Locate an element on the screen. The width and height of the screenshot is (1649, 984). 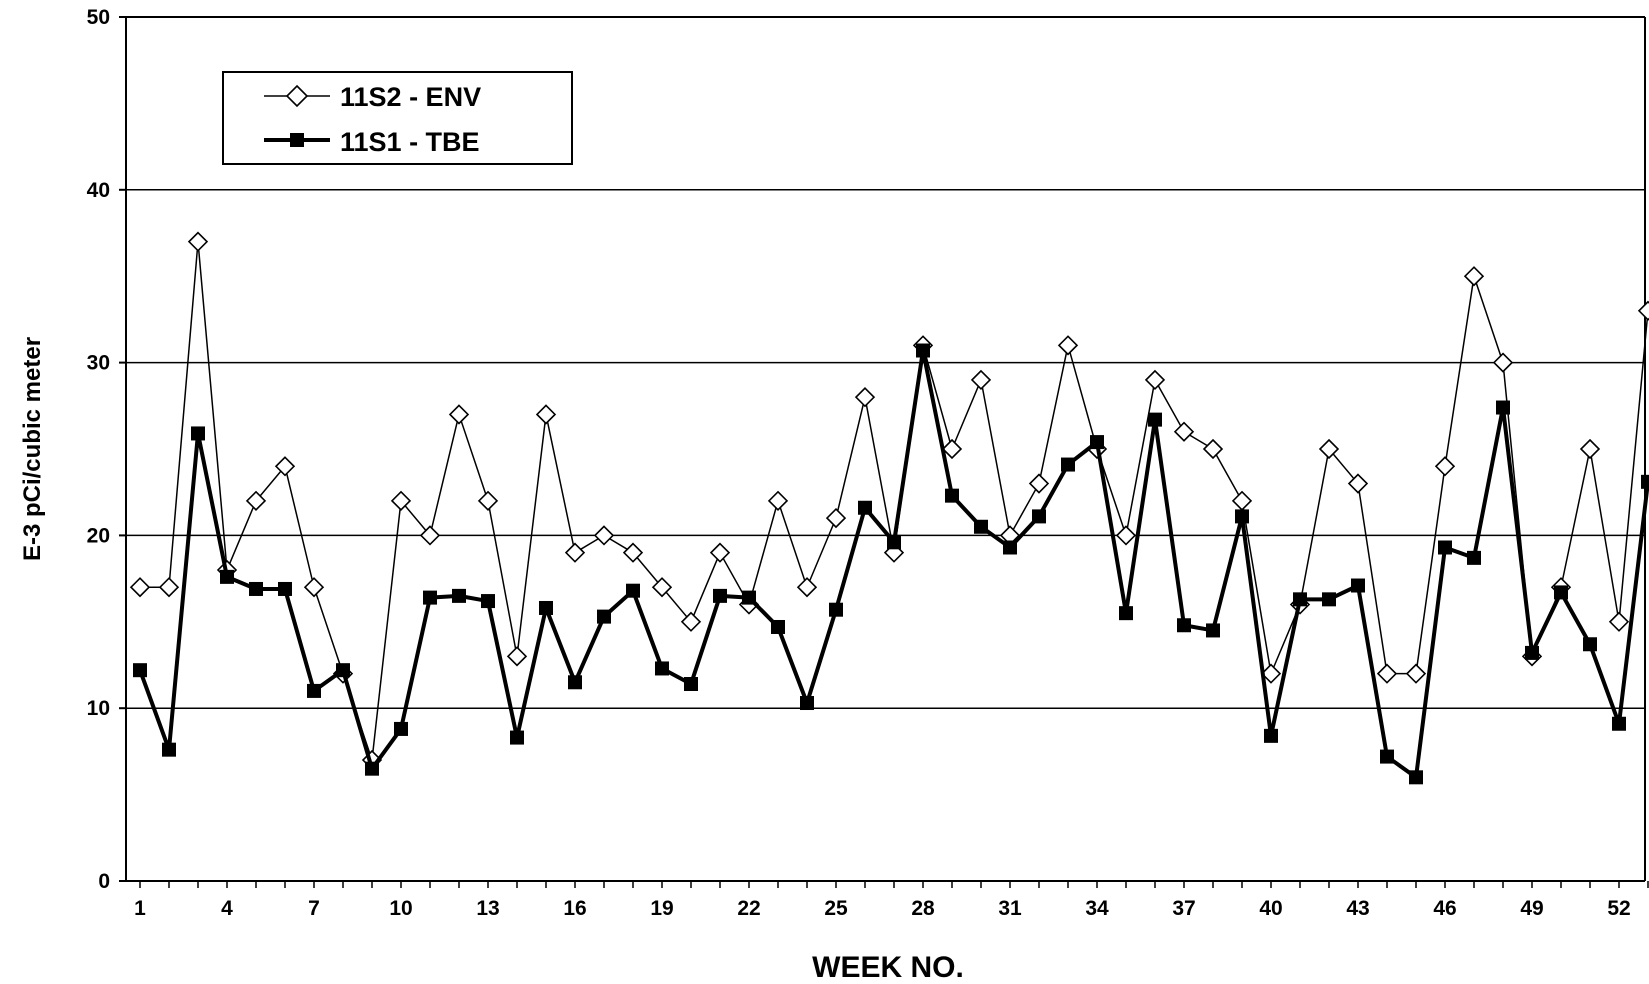
x-tick-label: 34 is located at coordinates (1097, 908).